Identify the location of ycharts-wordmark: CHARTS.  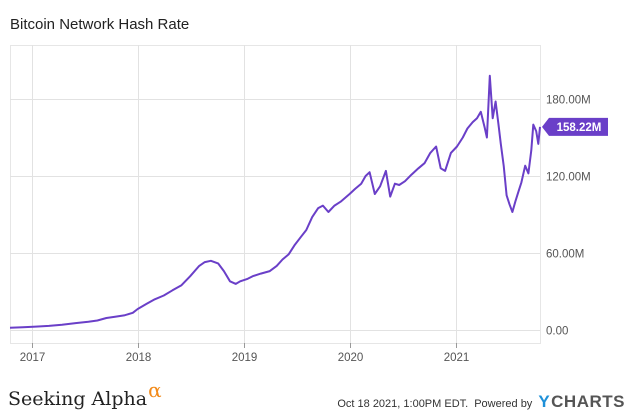
(588, 401).